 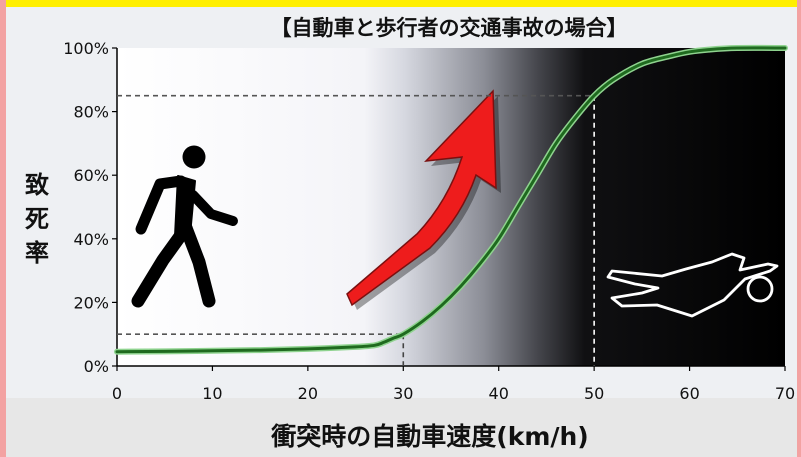 I want to click on chart-title: 【自動車と歩行者の交通事故の場合】, so click(x=449, y=28).